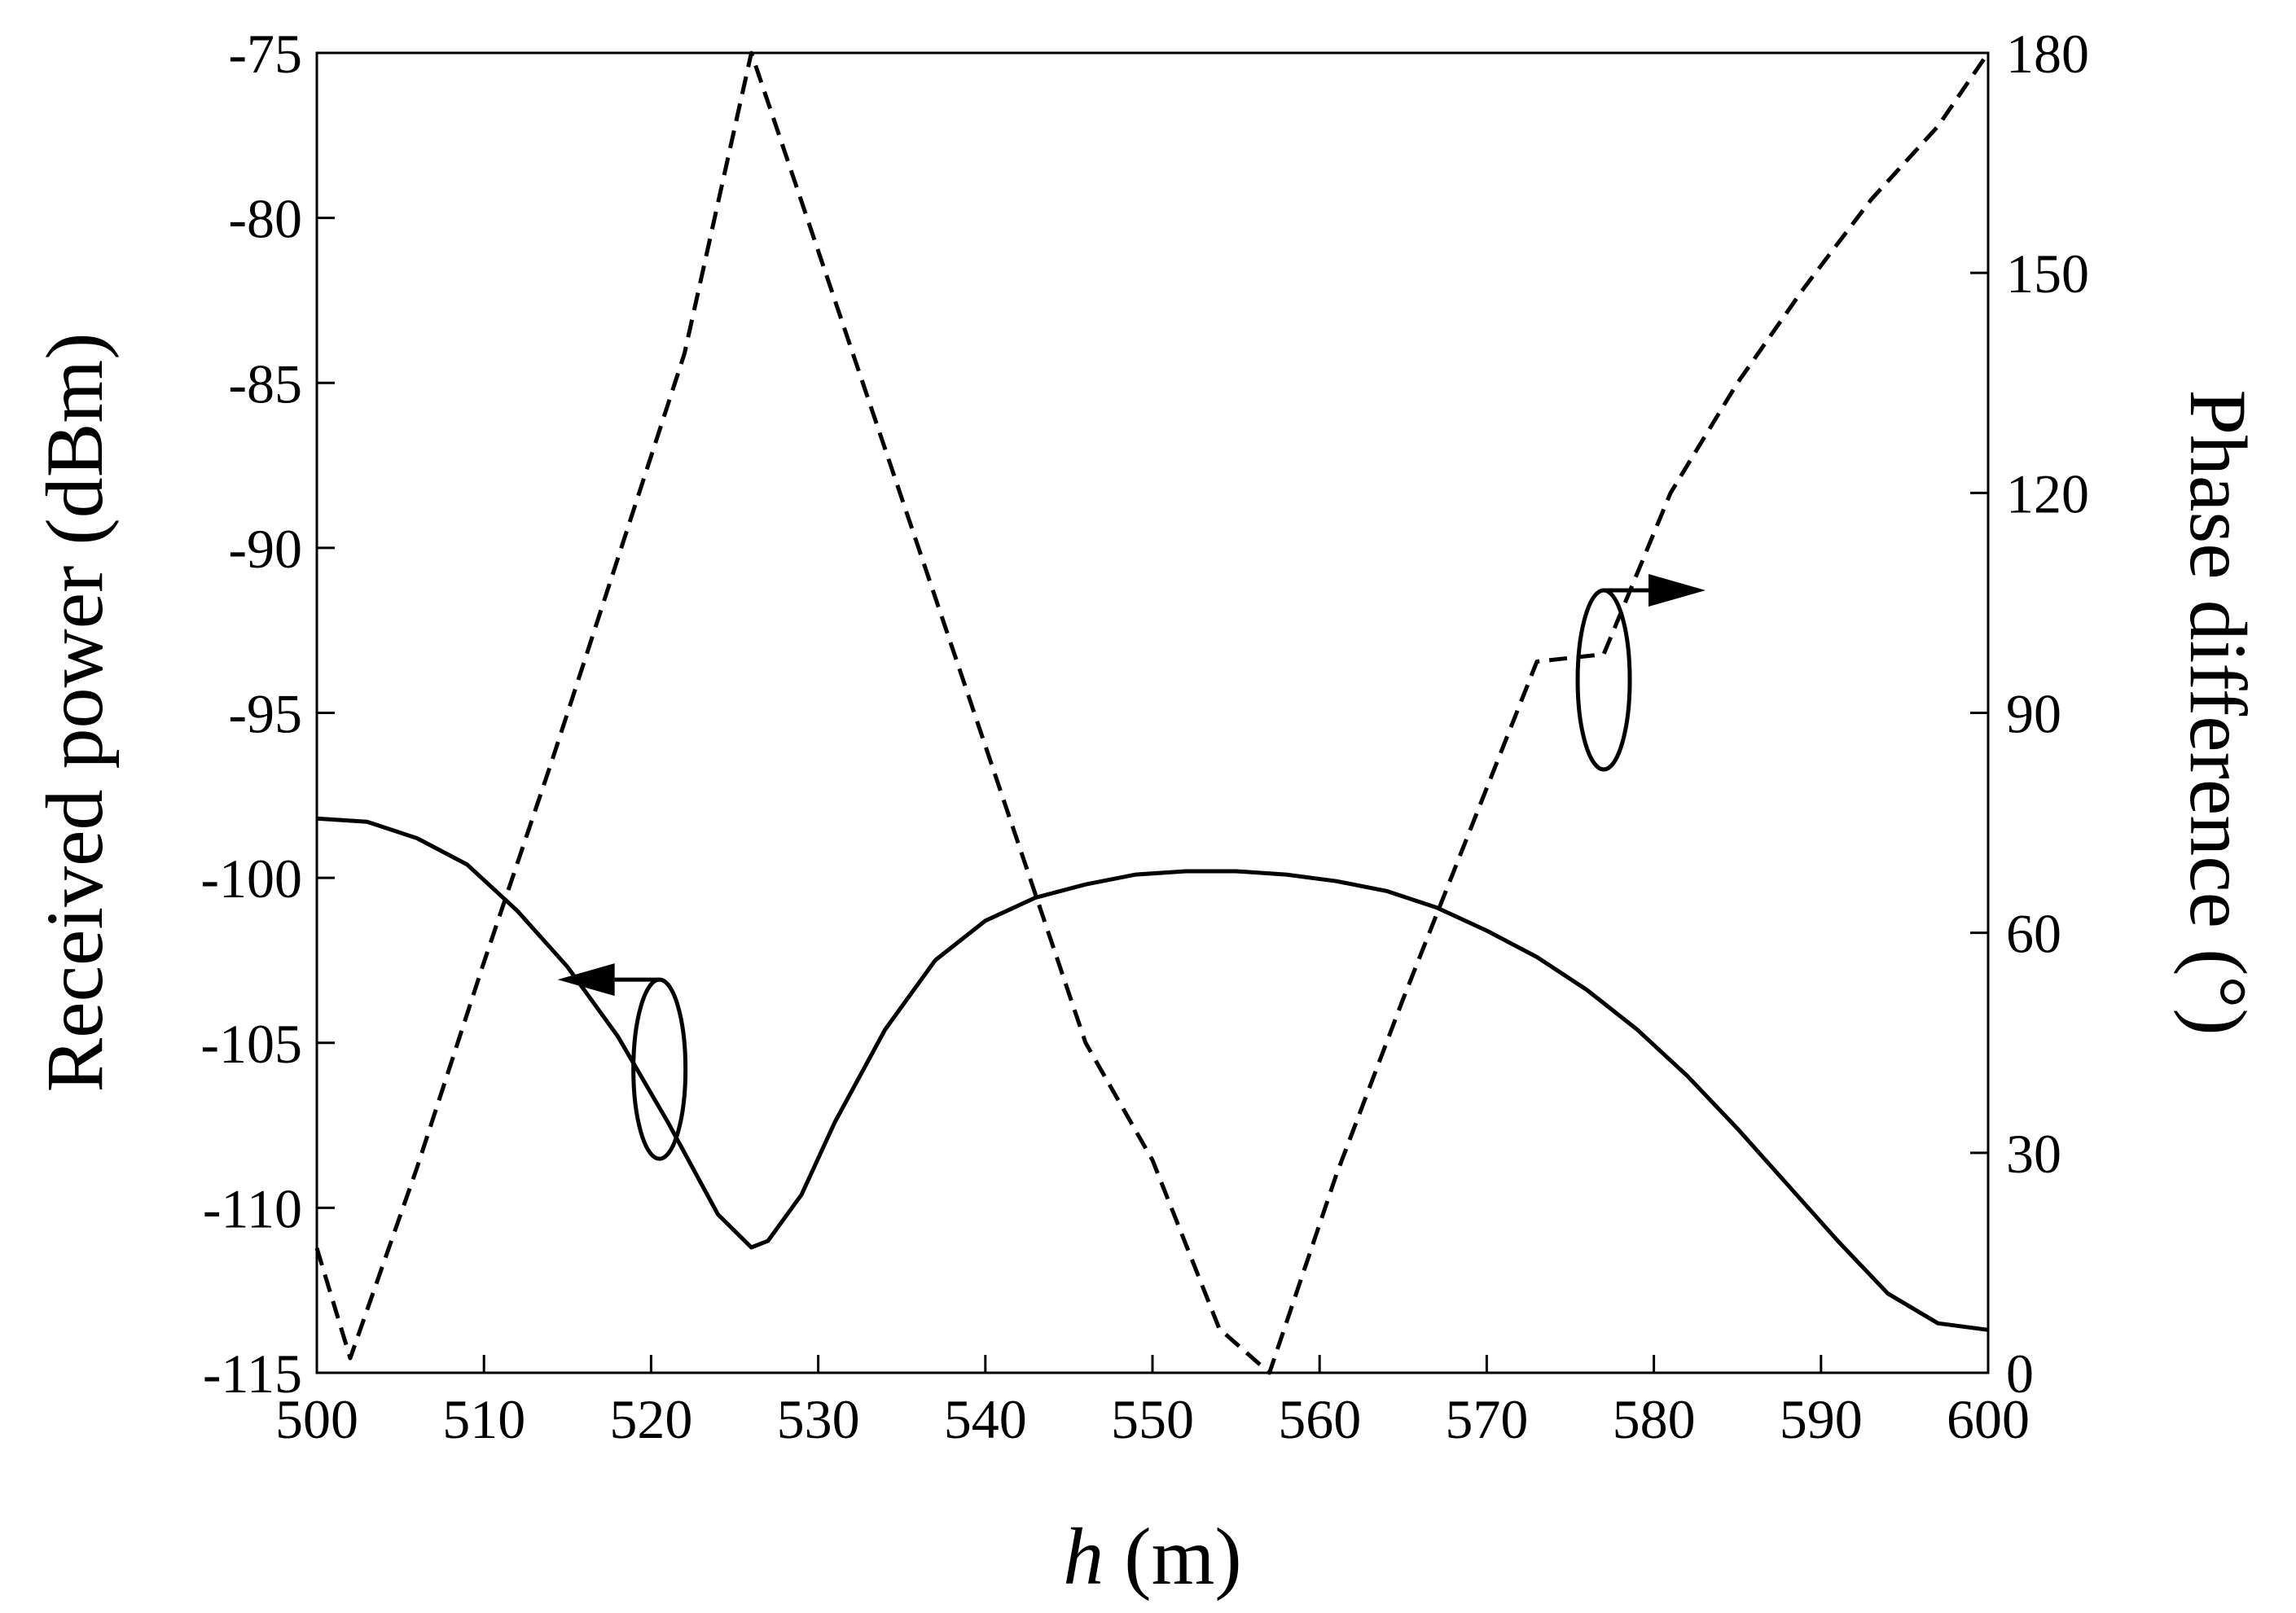  What do you see at coordinates (483, 1419) in the screenshot?
I see `x-tick-label: 510` at bounding box center [483, 1419].